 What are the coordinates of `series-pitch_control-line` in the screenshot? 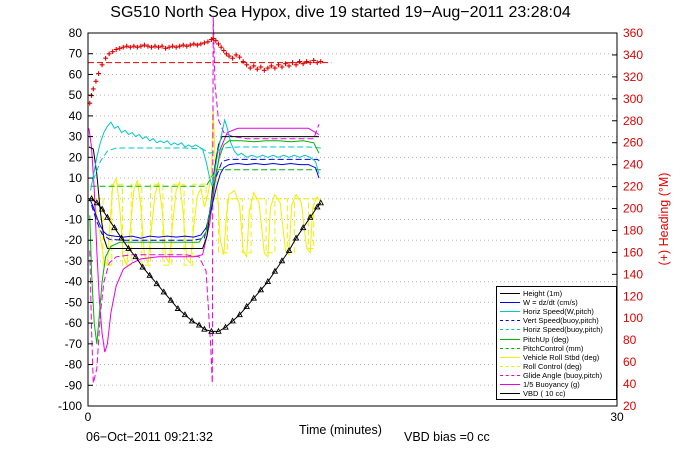 It's located at (205, 178).